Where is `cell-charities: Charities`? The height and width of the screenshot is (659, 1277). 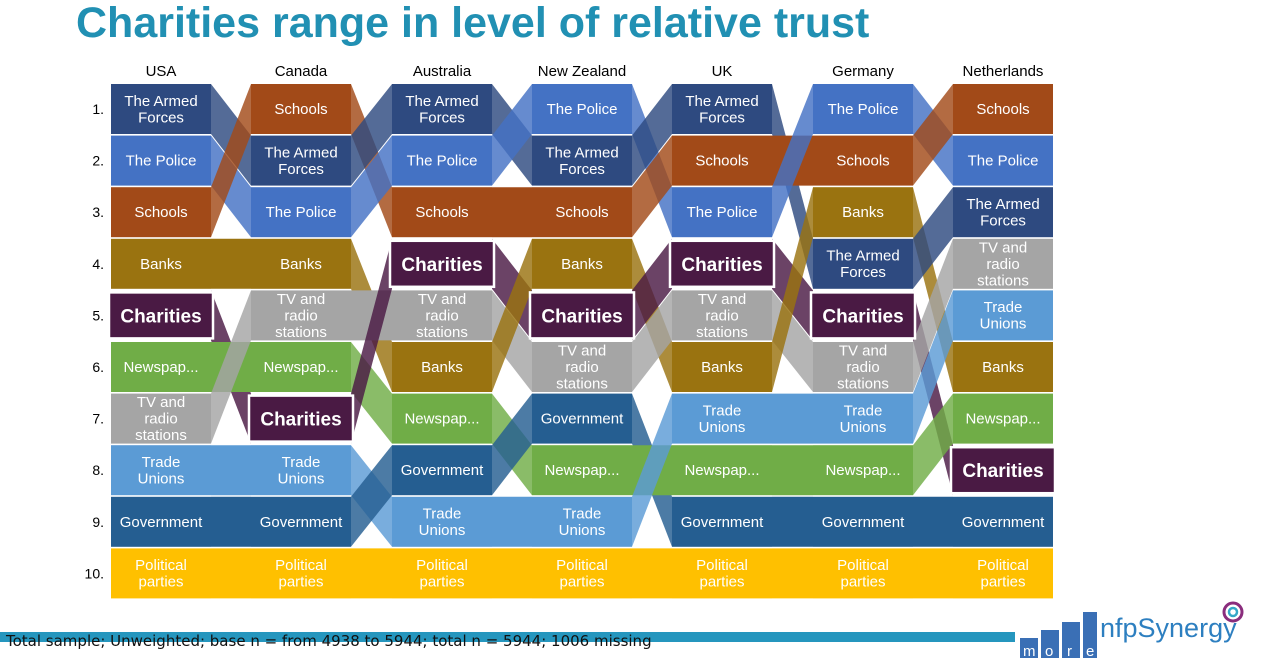
cell-charities: Charities is located at coordinates (1003, 470).